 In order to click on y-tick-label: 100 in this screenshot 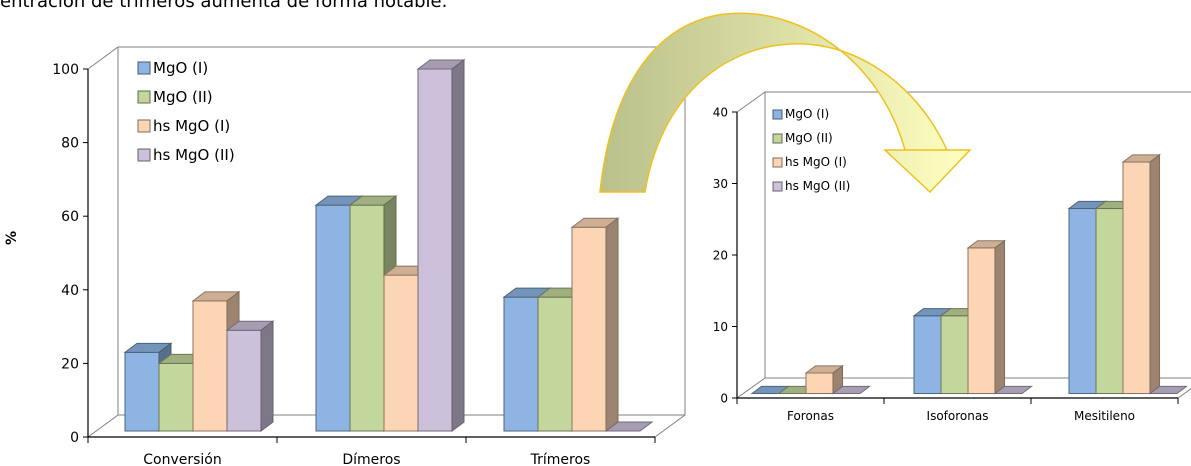, I will do `click(65, 70)`.